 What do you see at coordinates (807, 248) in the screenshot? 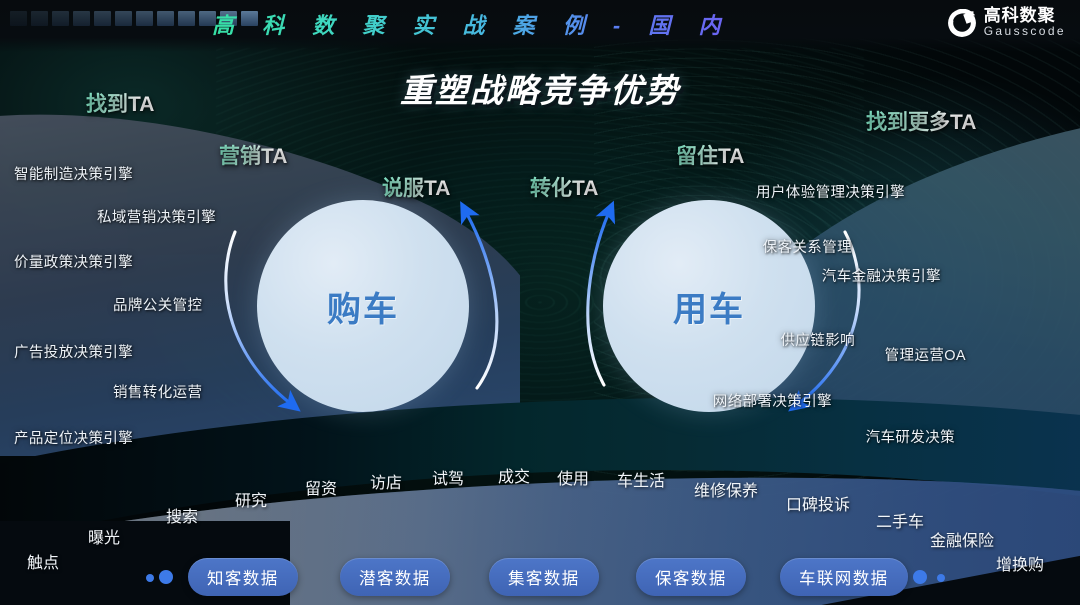
I see `engine-label-right-1: 保客关系管理` at bounding box center [807, 248].